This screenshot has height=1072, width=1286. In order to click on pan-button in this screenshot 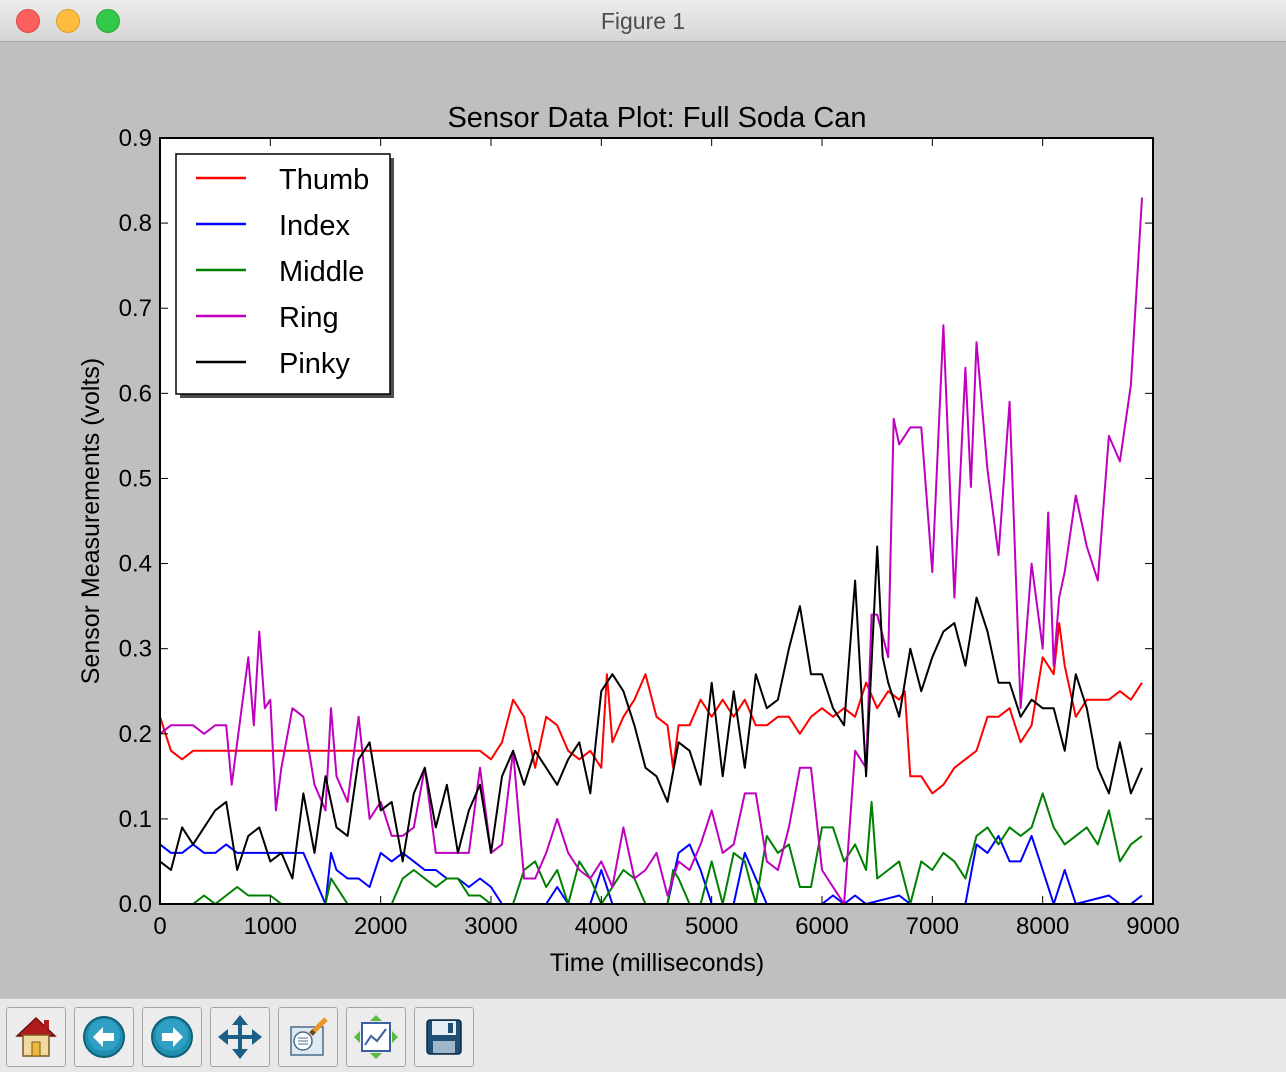, I will do `click(240, 1037)`.